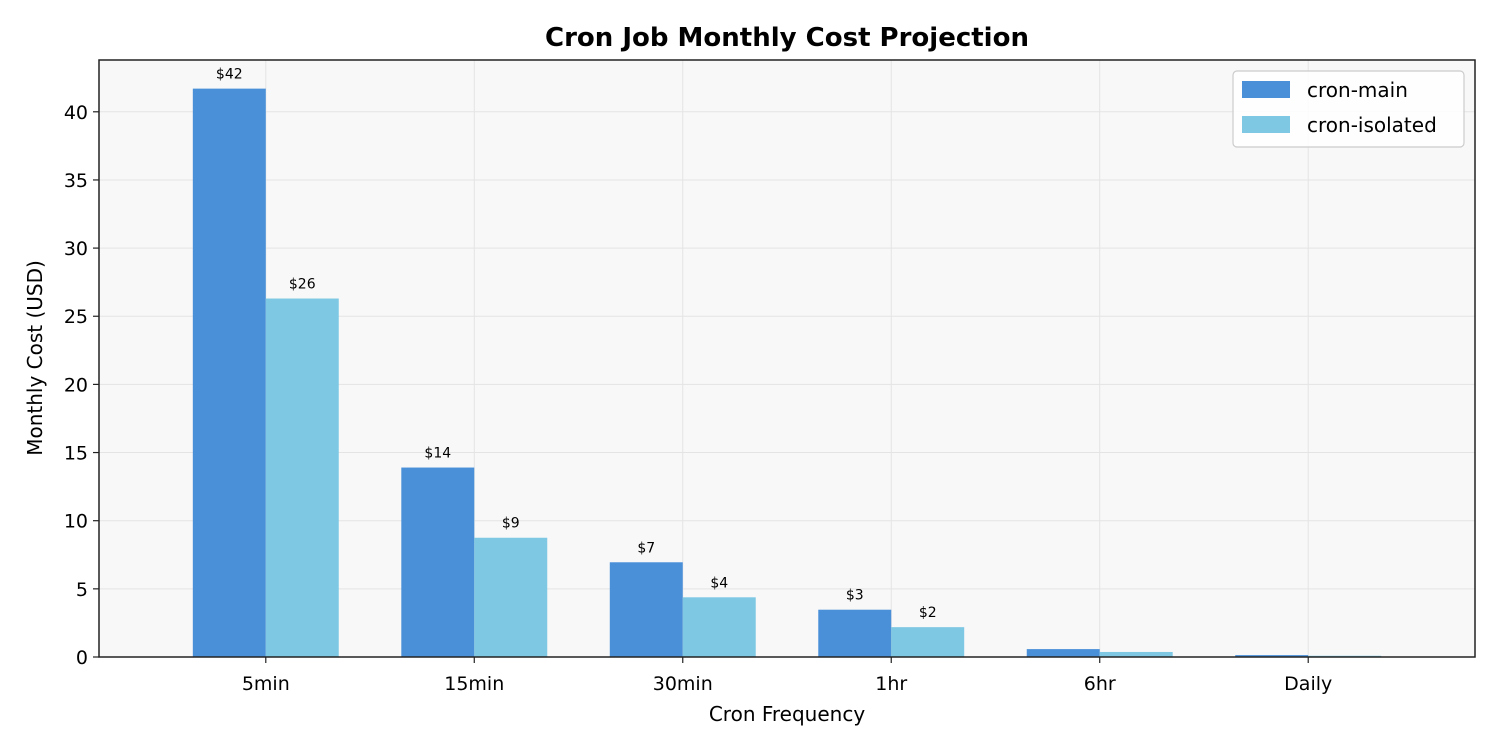 The width and height of the screenshot is (1500, 750). What do you see at coordinates (438, 562) in the screenshot?
I see `bar-cron-main-15min` at bounding box center [438, 562].